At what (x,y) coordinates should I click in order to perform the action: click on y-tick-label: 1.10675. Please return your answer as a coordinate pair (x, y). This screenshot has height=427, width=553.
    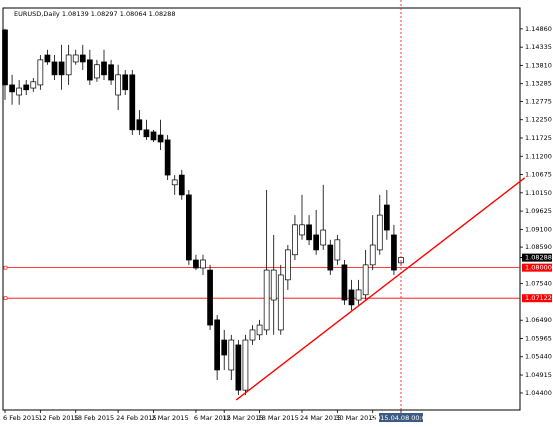
    Looking at the image, I should click on (538, 175).